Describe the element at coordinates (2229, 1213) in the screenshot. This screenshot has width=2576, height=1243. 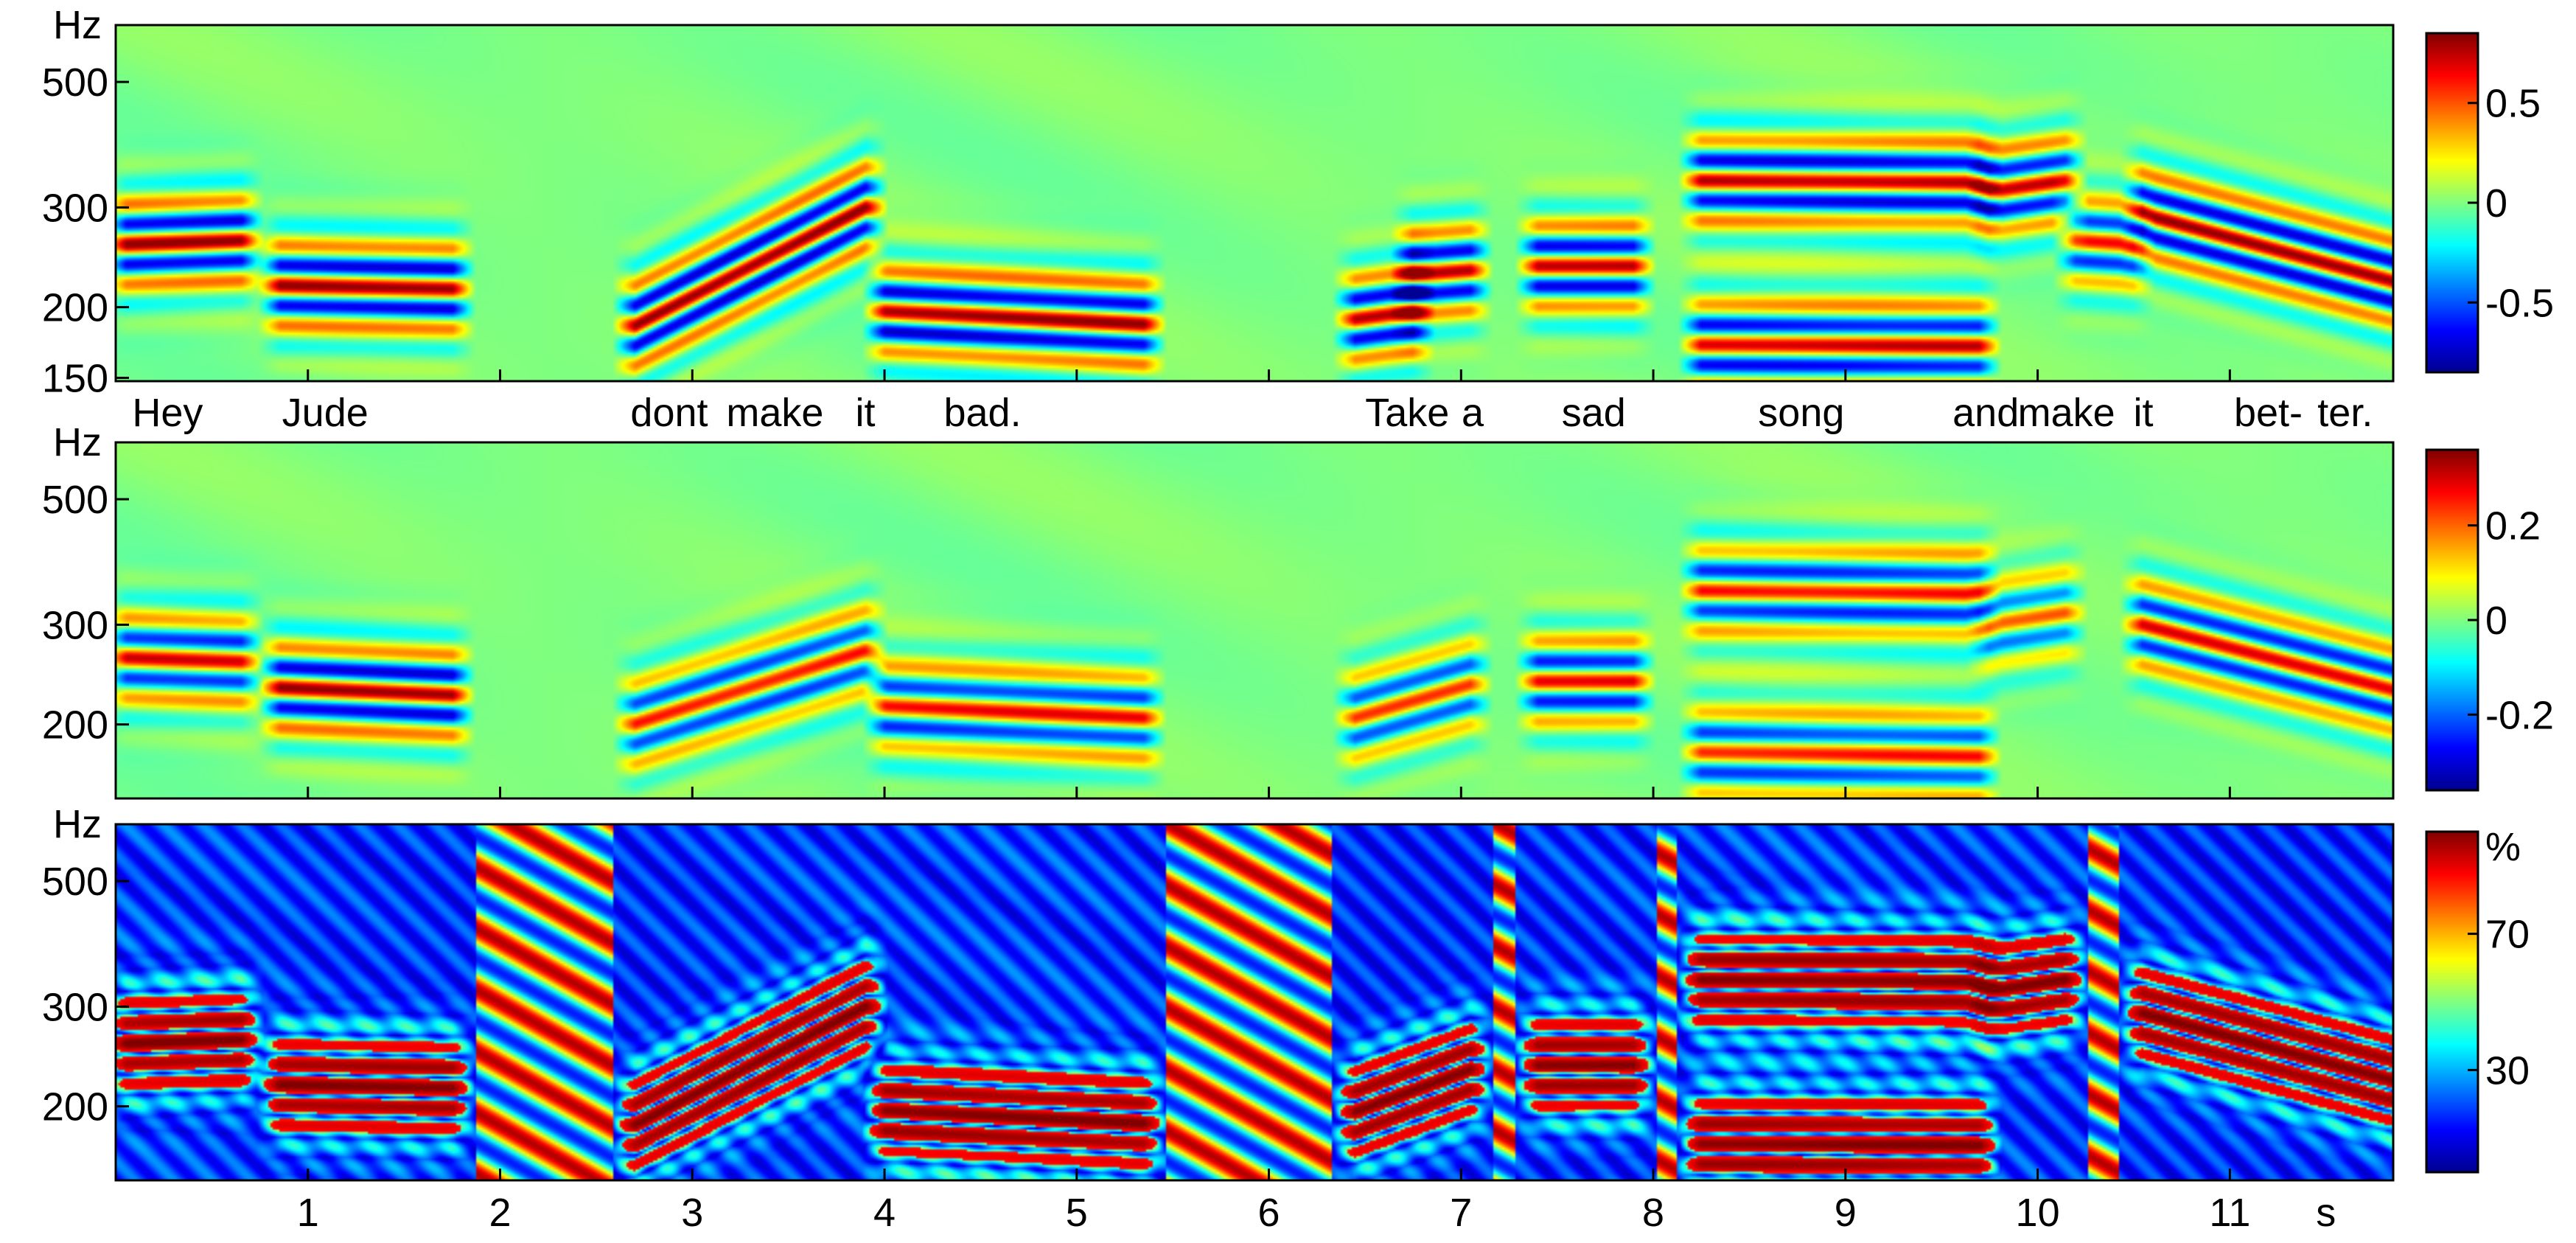
I see `x-tick-label: 11` at that location.